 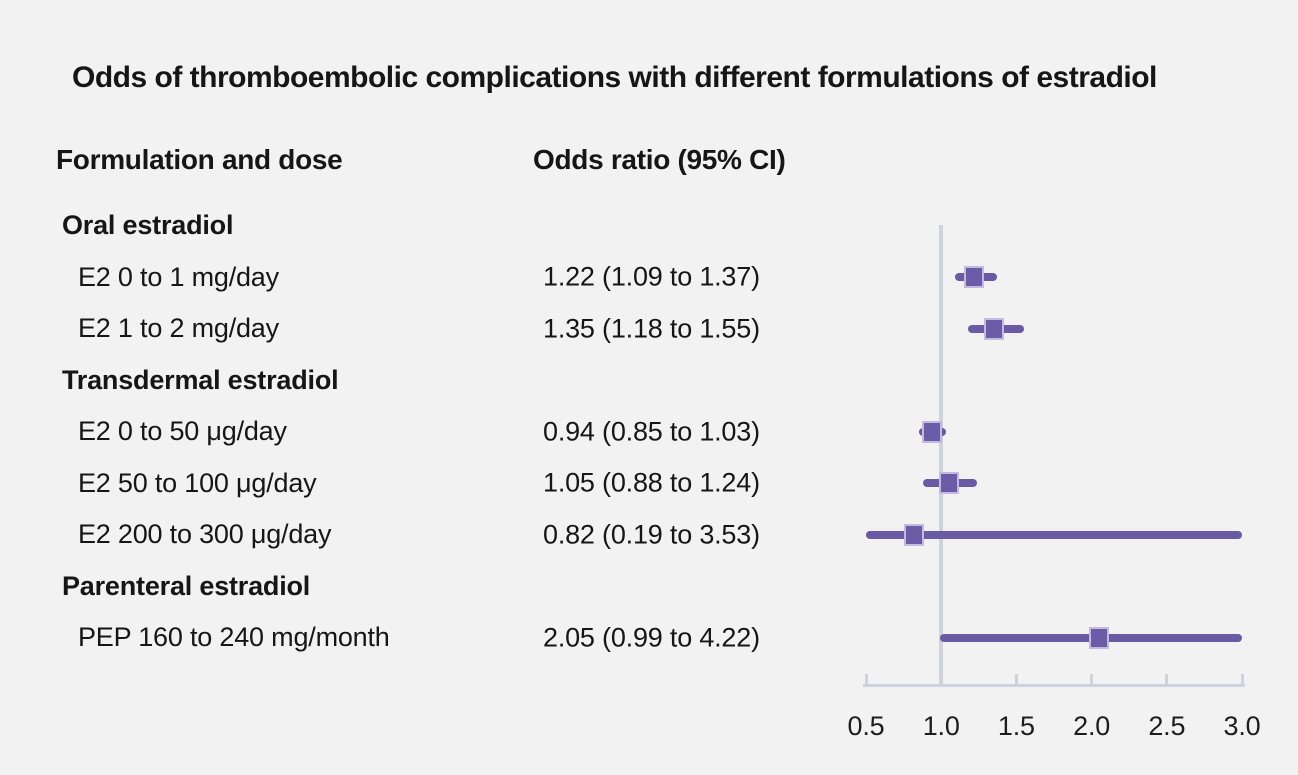 What do you see at coordinates (651, 431) in the screenshot?
I see `row-odds-ratio-value: 0.94 (0.85 to 1.03)` at bounding box center [651, 431].